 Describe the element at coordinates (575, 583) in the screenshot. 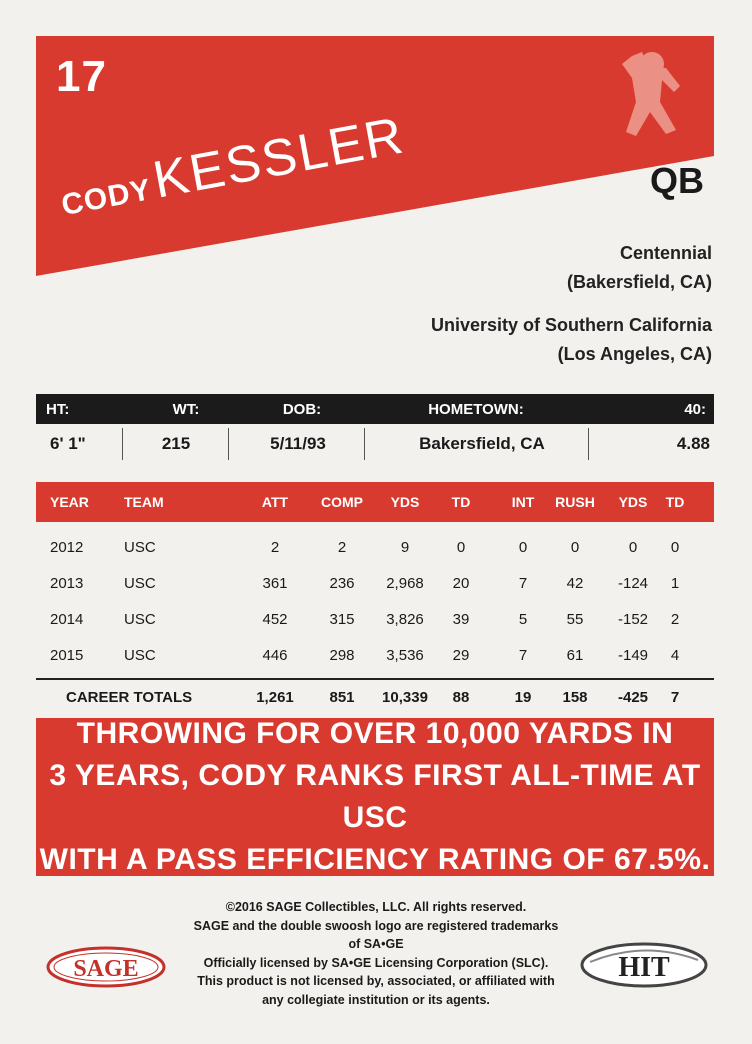

I see `stat-rush: 42` at that location.